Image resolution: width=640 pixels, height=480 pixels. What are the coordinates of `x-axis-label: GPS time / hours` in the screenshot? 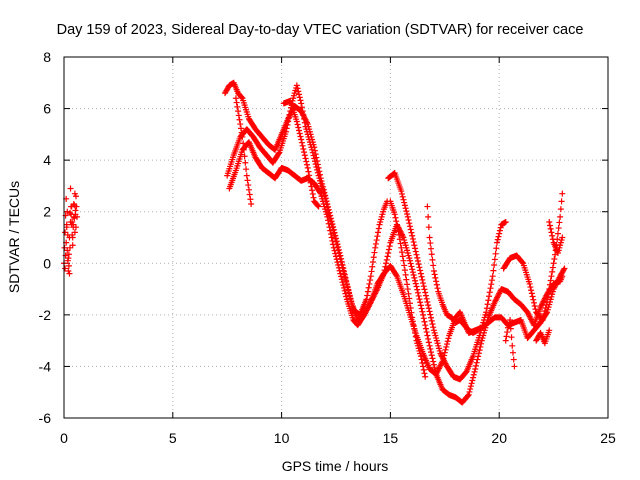 It's located at (335, 466).